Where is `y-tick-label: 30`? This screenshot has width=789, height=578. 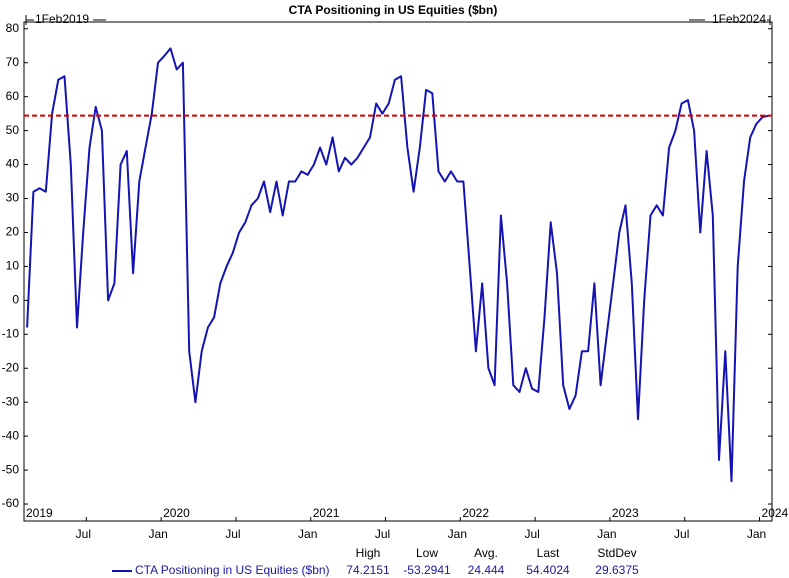
y-tick-label: 30 is located at coordinates (13, 198).